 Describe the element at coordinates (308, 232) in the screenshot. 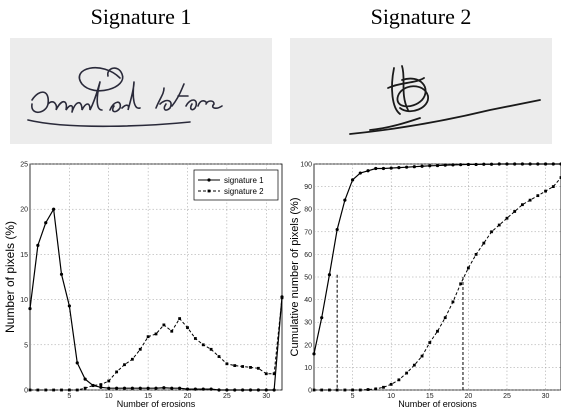

I see `y-tick-label: 70` at that location.